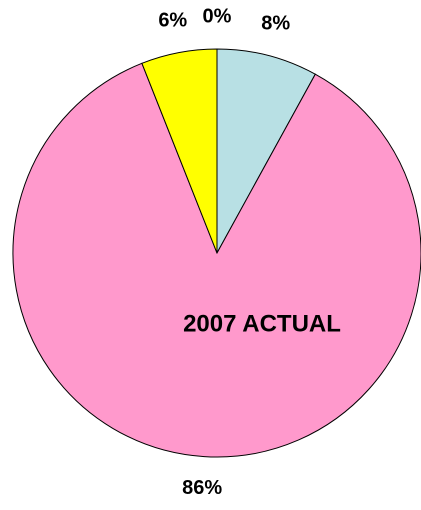  What do you see at coordinates (172, 20) in the screenshot?
I see `data-label: 6%` at bounding box center [172, 20].